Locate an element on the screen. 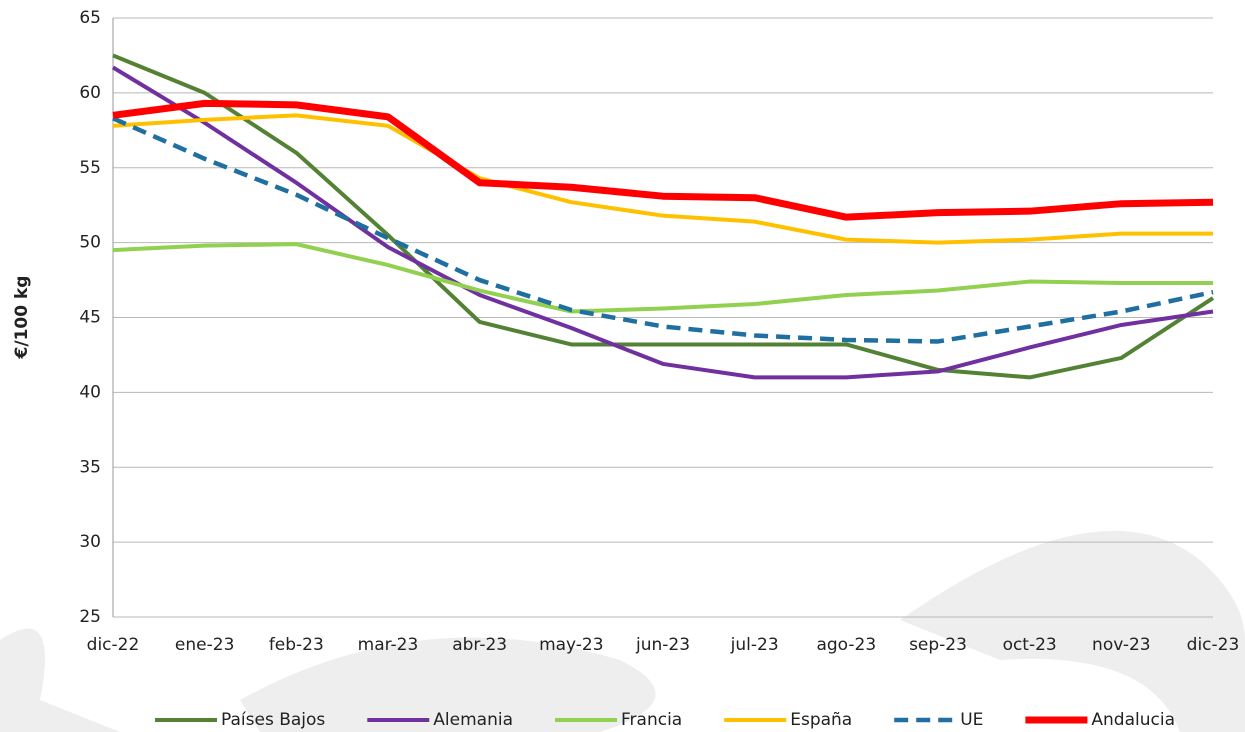 Image resolution: width=1245 pixels, height=732 pixels. x-tick-label: jun-23 is located at coordinates (662, 645).